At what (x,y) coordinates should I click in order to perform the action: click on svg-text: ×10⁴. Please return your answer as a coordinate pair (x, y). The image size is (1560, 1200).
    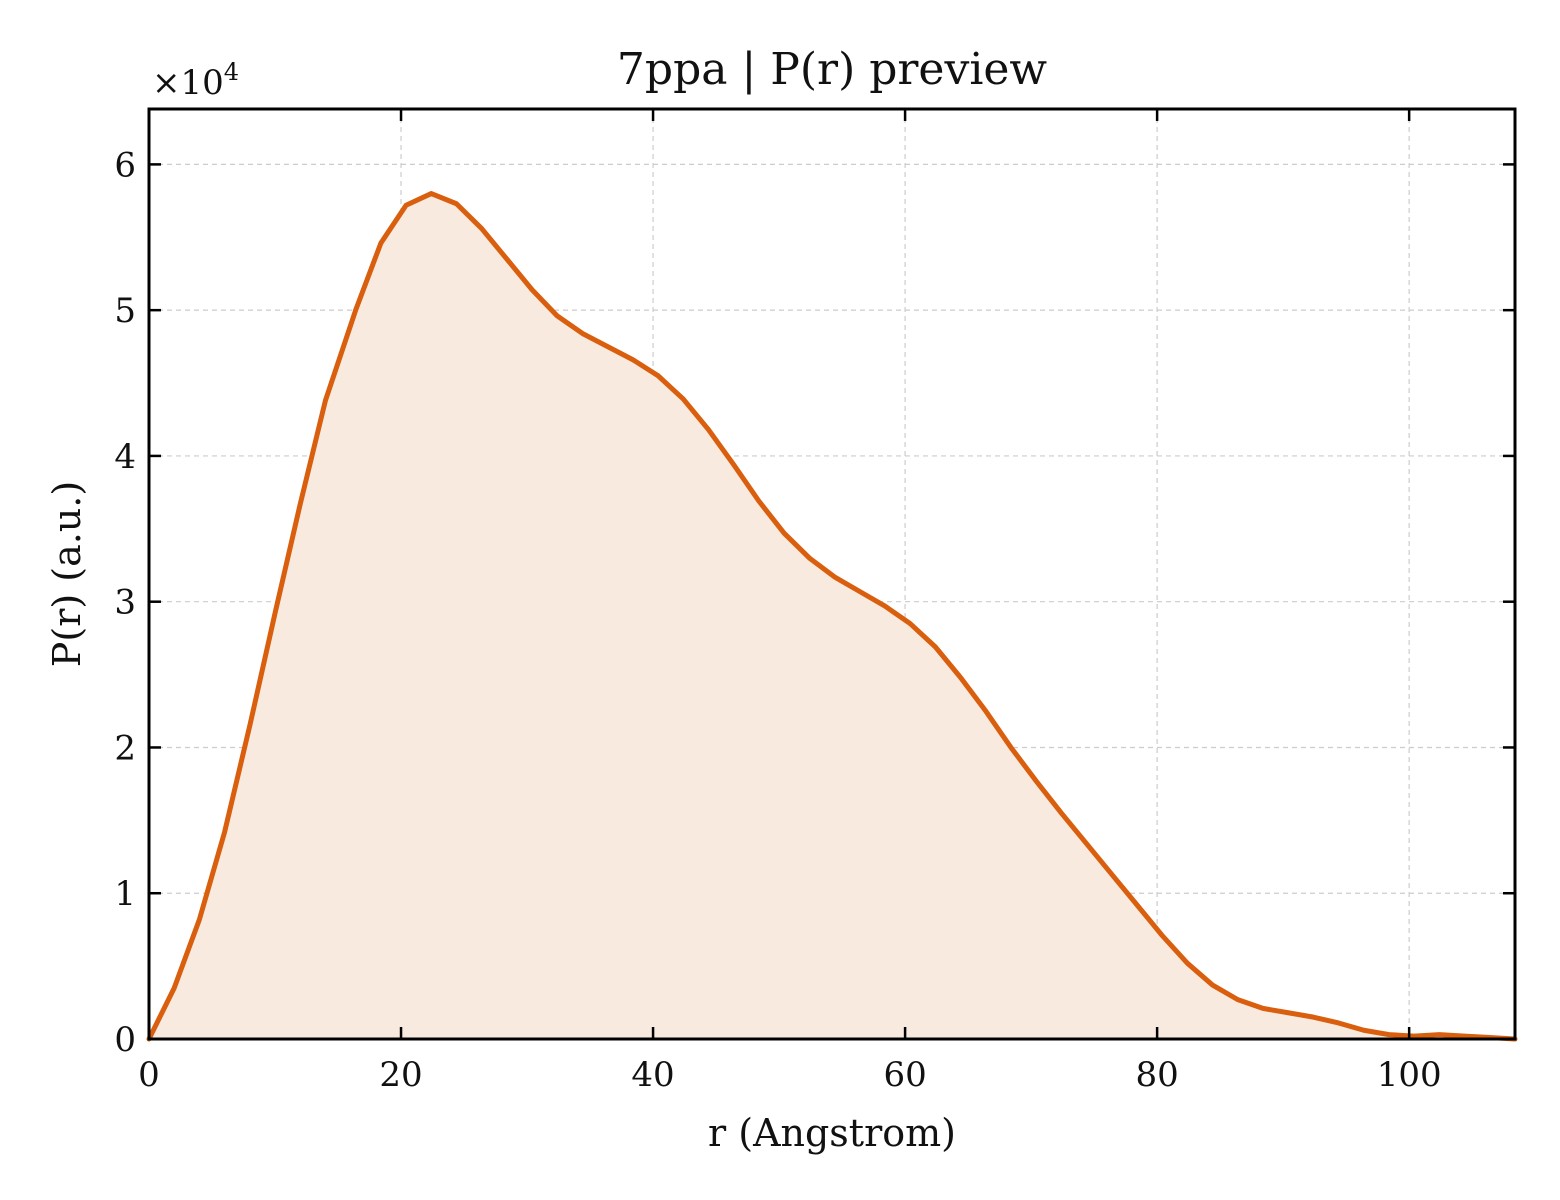
    Looking at the image, I should click on (195, 80).